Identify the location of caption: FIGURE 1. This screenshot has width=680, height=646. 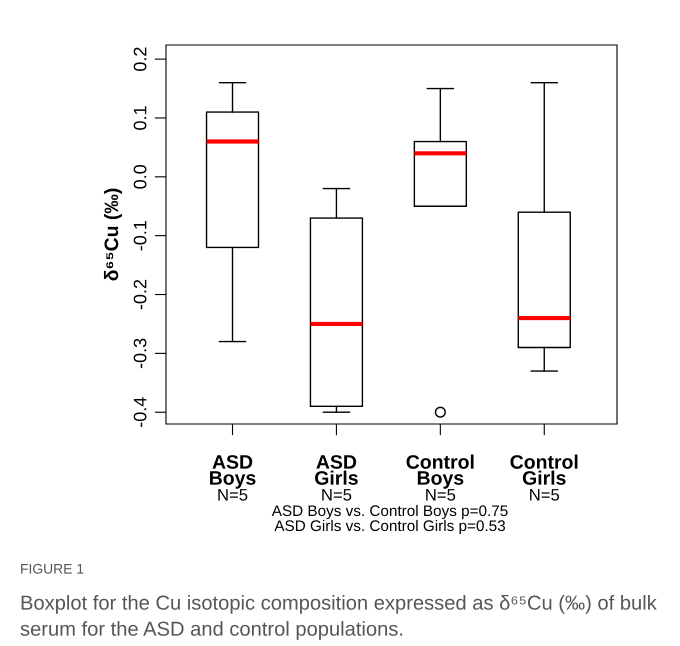
(52, 569).